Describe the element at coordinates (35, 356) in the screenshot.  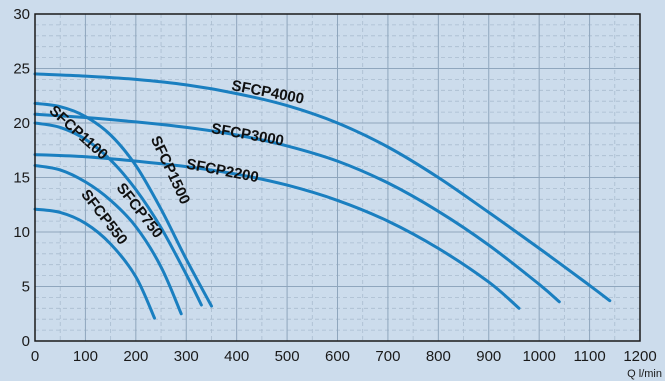
I see `x-tick-label: 0` at that location.